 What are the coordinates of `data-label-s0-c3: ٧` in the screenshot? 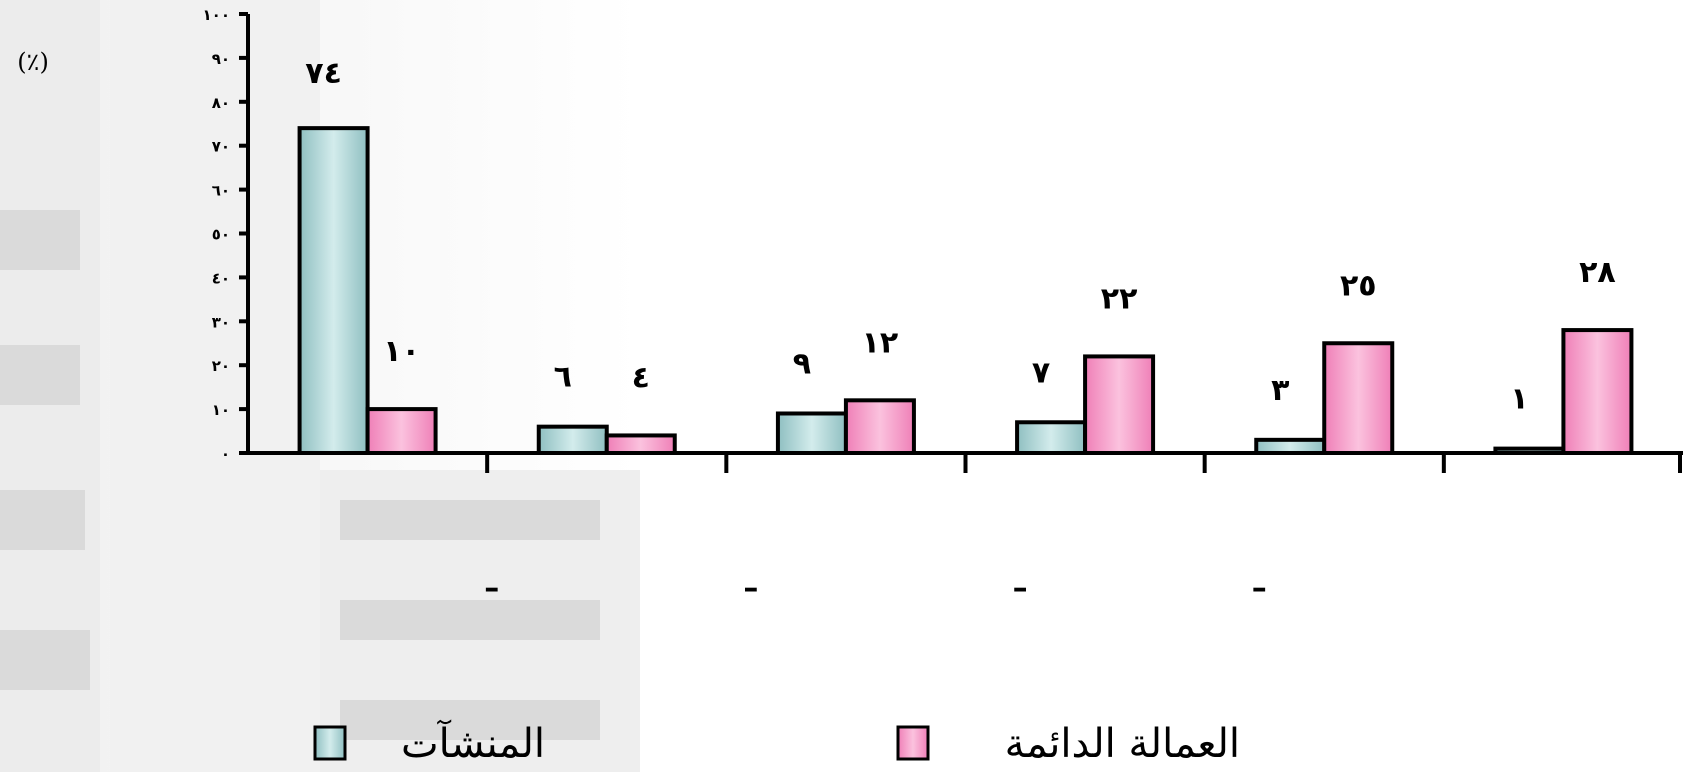 It's located at (1041, 372).